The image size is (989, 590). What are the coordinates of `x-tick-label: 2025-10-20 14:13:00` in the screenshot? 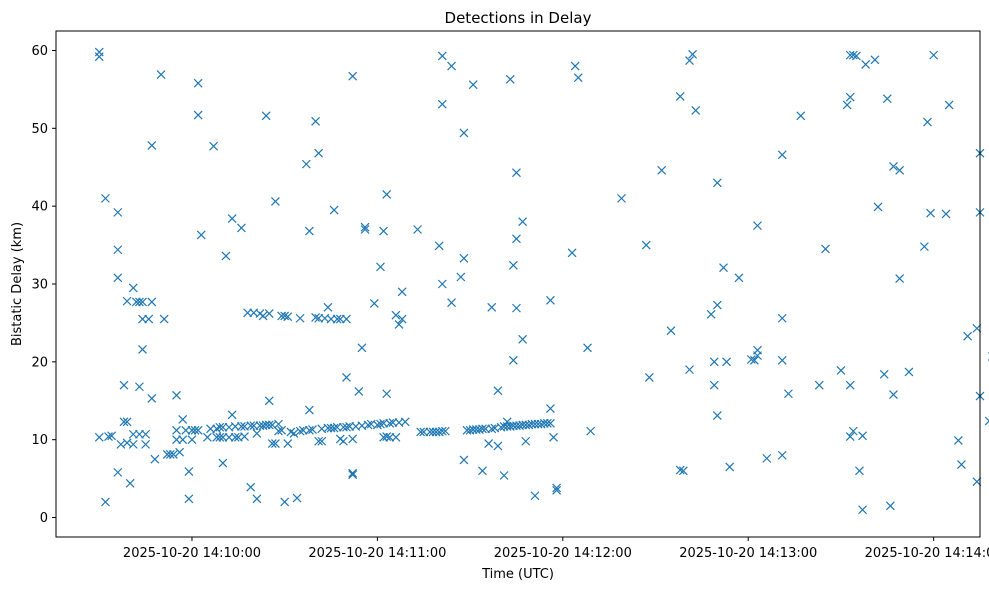 It's located at (748, 553).